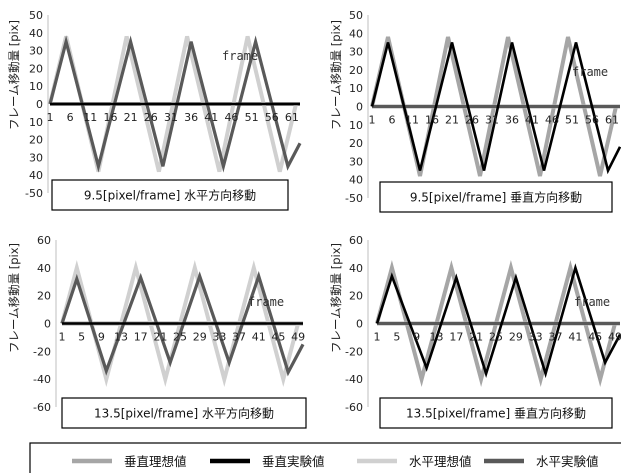 The image size is (621, 473). What do you see at coordinates (252, 117) in the screenshot?
I see `x-tick-label: 51` at bounding box center [252, 117].